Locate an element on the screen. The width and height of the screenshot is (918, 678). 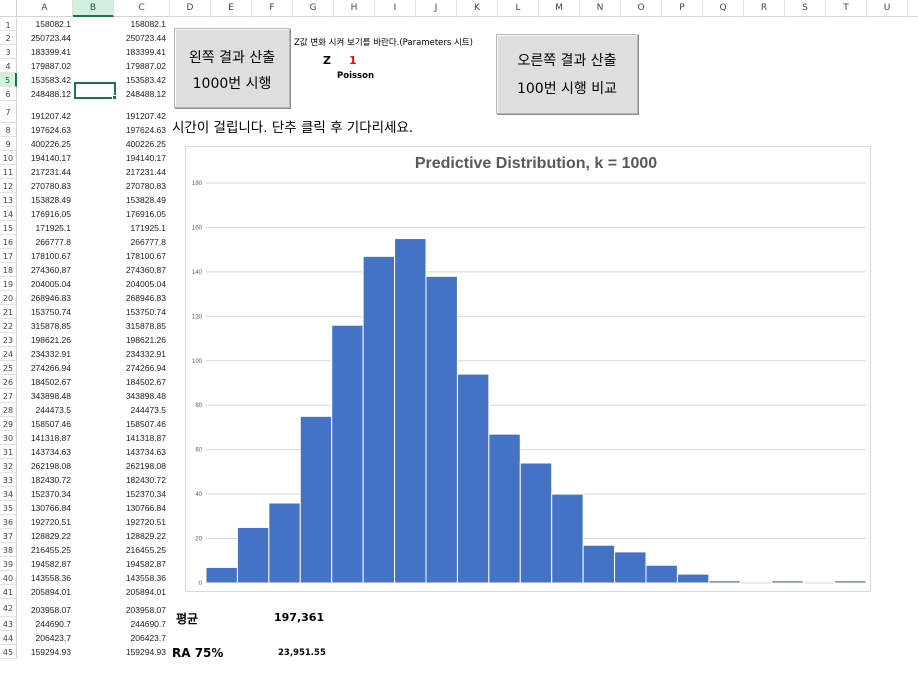
cell-c18: 274360.87 is located at coordinates (145, 270).